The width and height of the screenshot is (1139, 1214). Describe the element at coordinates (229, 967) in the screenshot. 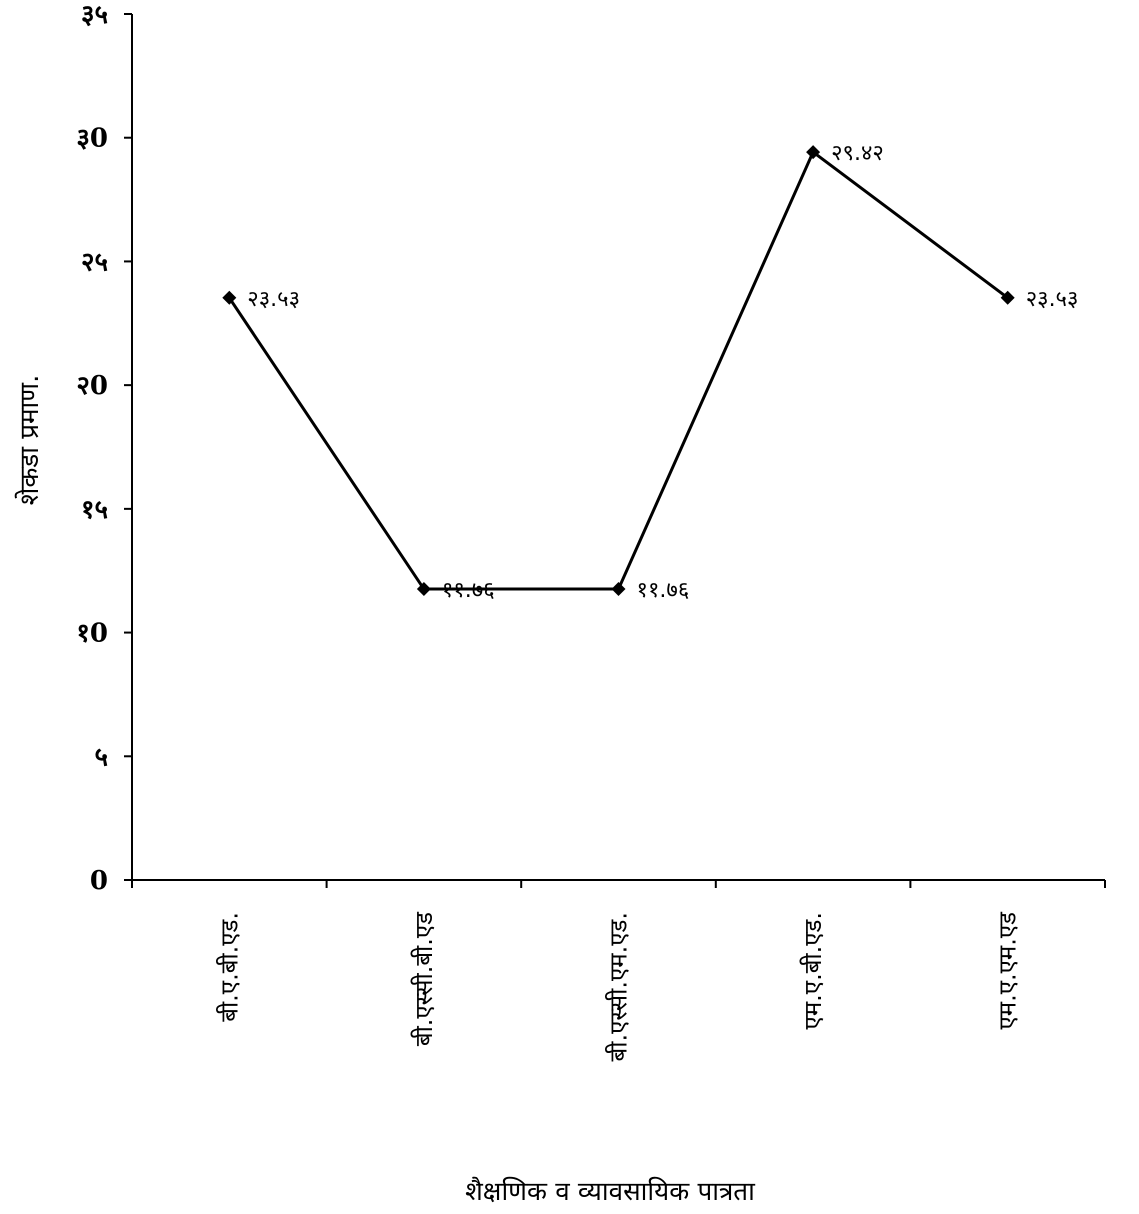

I see `x-category-label: बी.ए.बी.एड.` at that location.